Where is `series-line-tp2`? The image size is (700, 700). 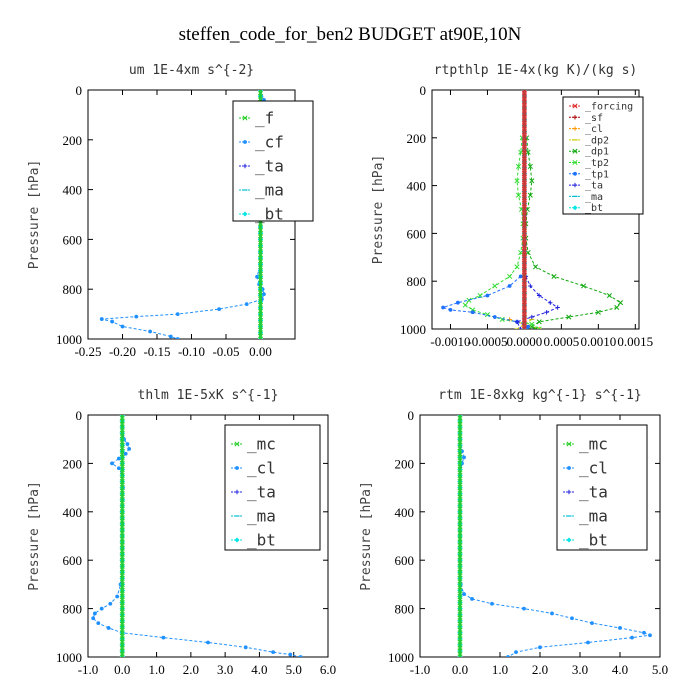 series-line-tp2 is located at coordinates (502, 233).